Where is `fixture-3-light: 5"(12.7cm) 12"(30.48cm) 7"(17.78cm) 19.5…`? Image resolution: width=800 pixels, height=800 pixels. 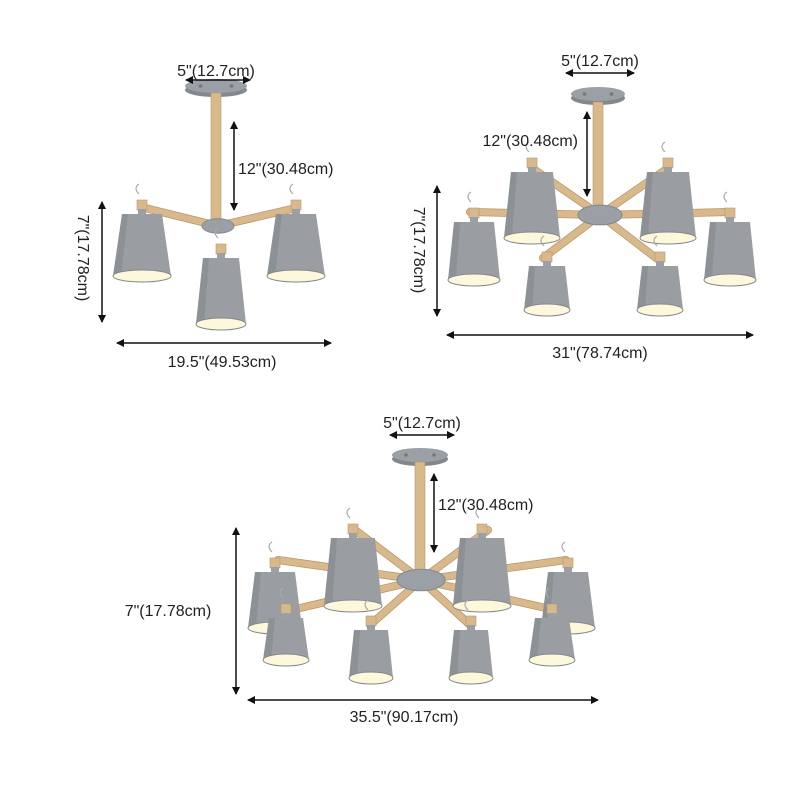 fixture-3-light: 5"(12.7cm) 12"(30.48cm) 7"(17.78cm) 19.5… is located at coordinates (204, 217).